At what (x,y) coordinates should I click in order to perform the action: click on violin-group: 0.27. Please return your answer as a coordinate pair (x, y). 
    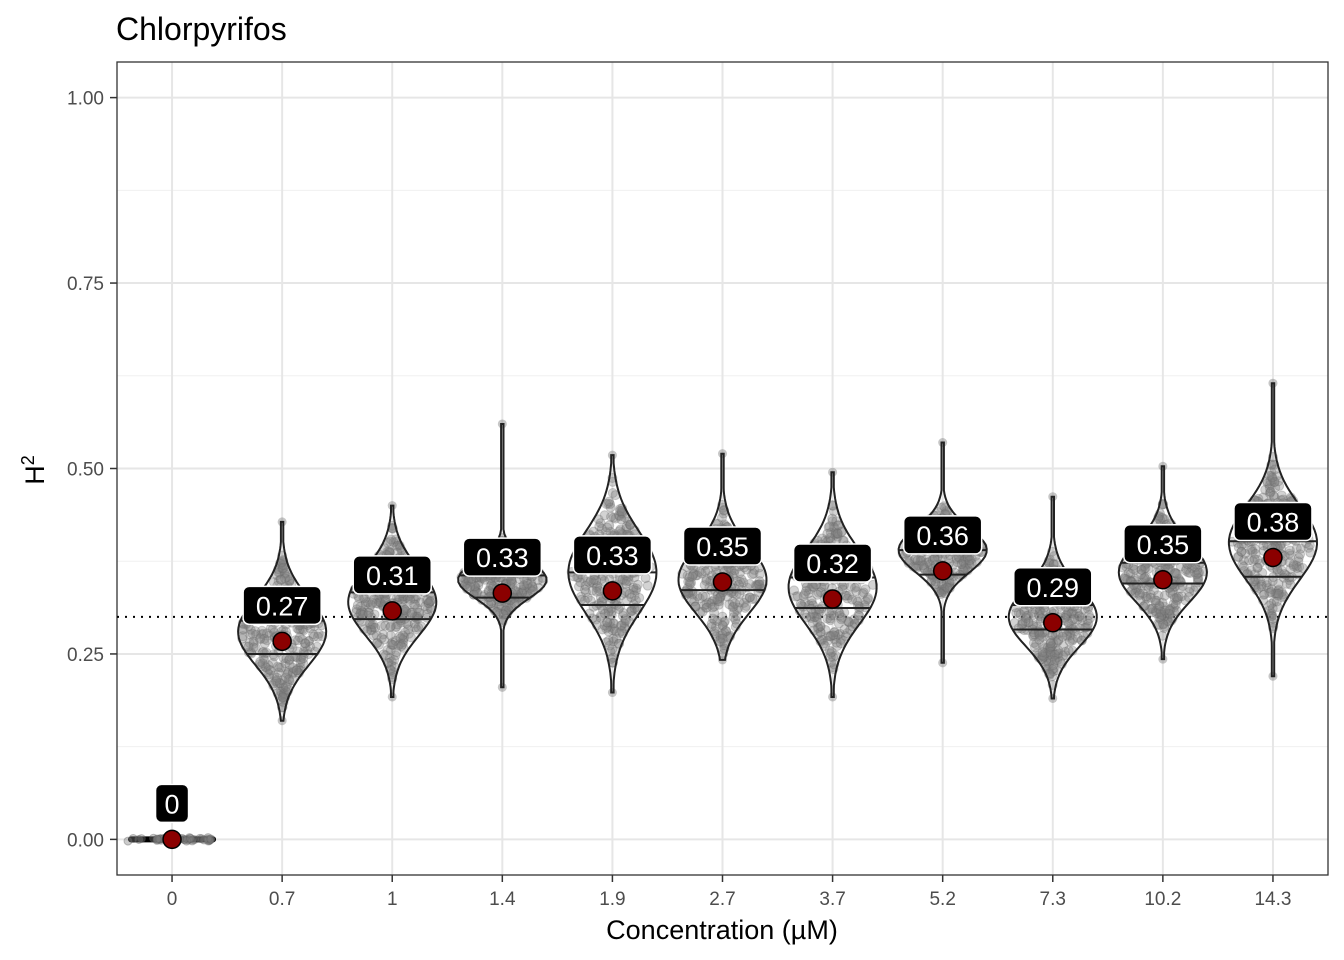
    Looking at the image, I should click on (282, 621).